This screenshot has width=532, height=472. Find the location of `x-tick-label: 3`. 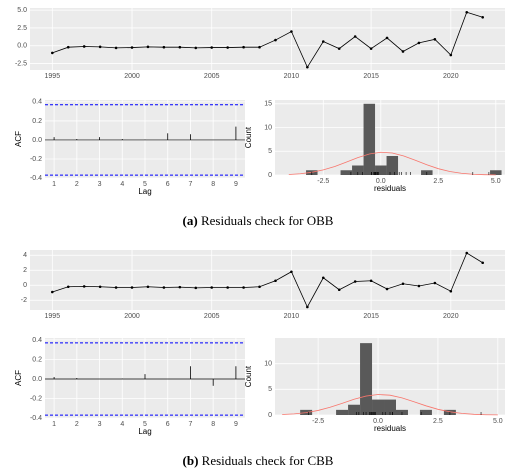

x-tick-label: 3 is located at coordinates (100, 184).